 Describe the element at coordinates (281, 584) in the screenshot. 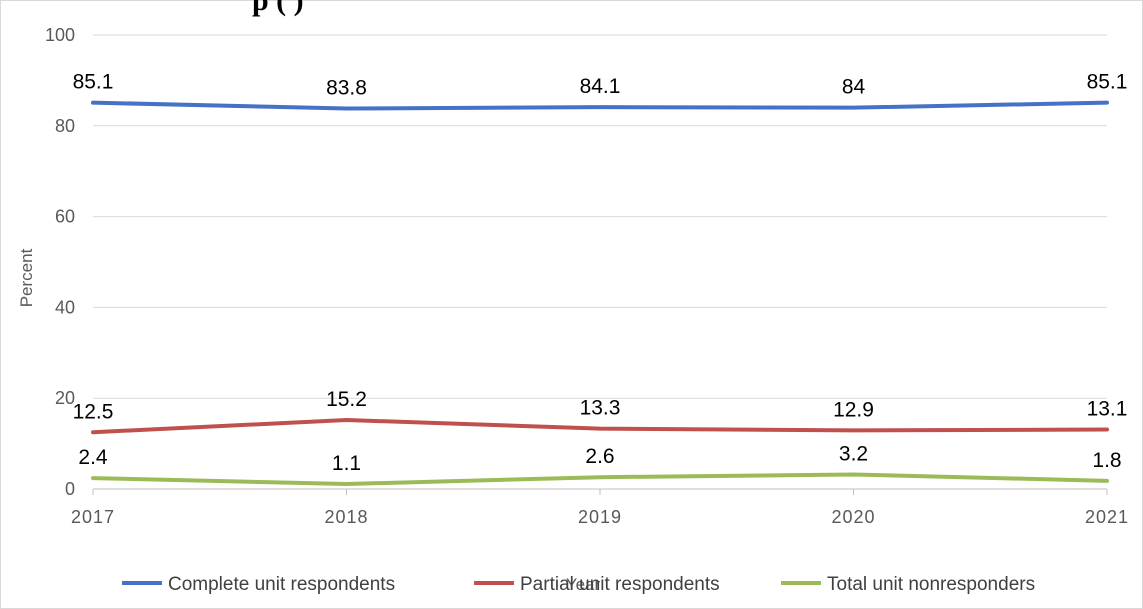

I see `legend-label-0: Complete unit respondents` at that location.